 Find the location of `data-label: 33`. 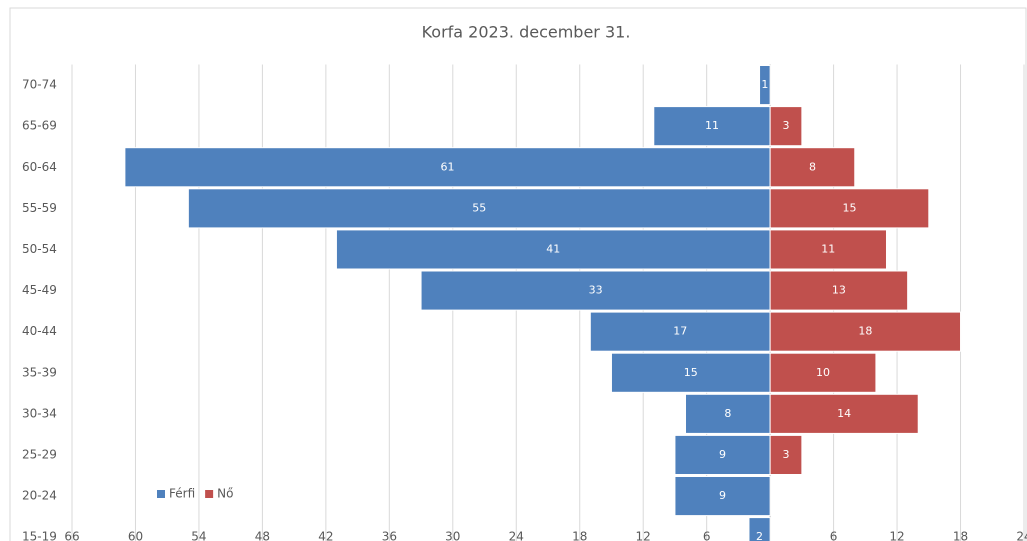

data-label: 33 is located at coordinates (596, 290).